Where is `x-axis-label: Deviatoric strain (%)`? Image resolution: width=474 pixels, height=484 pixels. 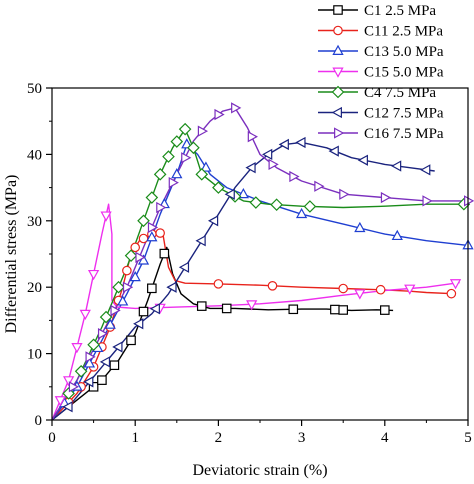 x-axis-label: Deviatoric strain (%) is located at coordinates (259, 470).